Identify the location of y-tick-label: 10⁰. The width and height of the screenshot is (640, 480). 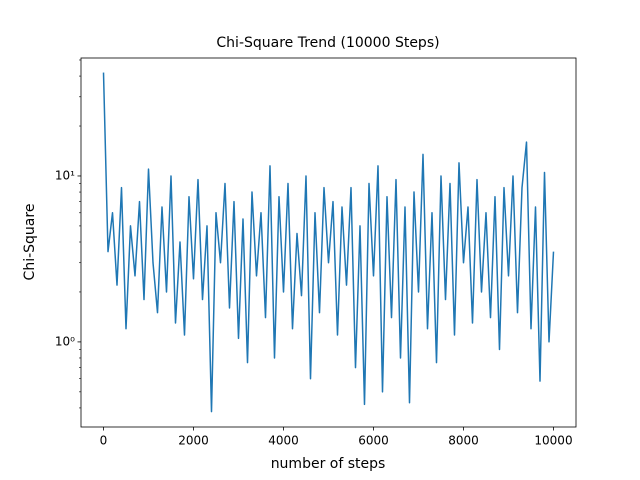
(65, 341).